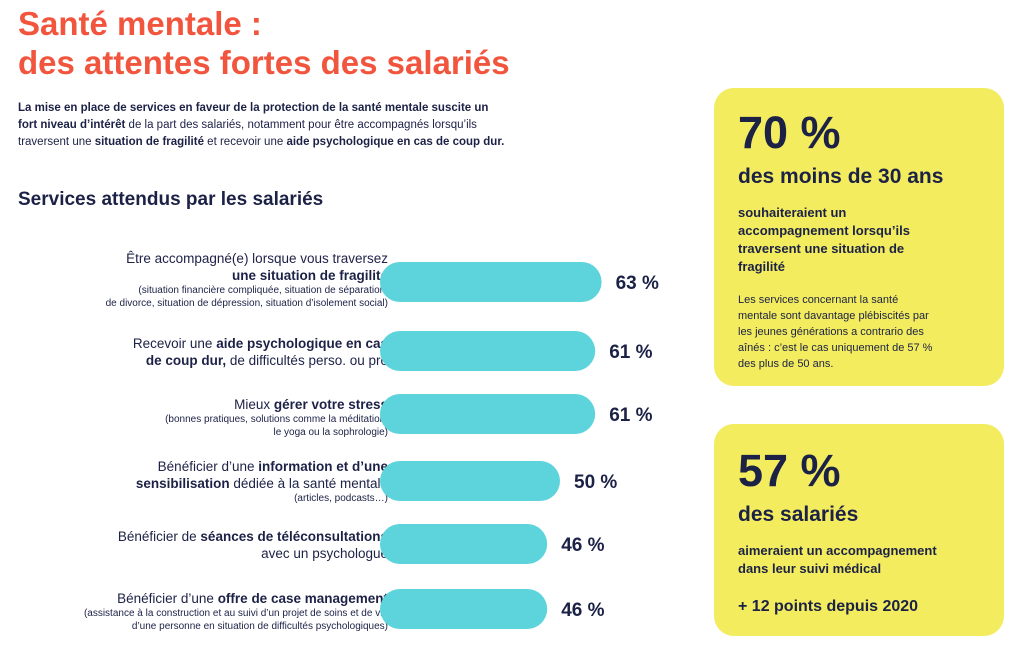 The height and width of the screenshot is (668, 1024). I want to click on label-4-line-1a: Bénéficier d’une, so click(208, 466).